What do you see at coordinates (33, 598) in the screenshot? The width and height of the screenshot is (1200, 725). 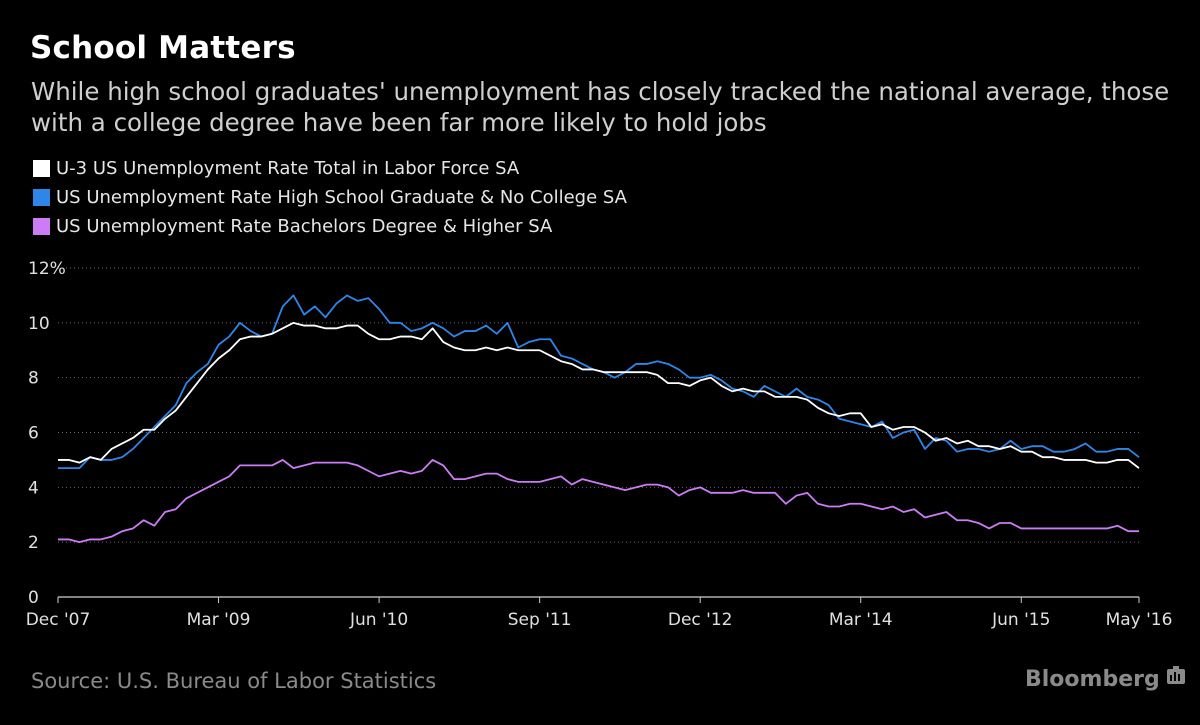 I see `y-tick-label: 0` at bounding box center [33, 598].